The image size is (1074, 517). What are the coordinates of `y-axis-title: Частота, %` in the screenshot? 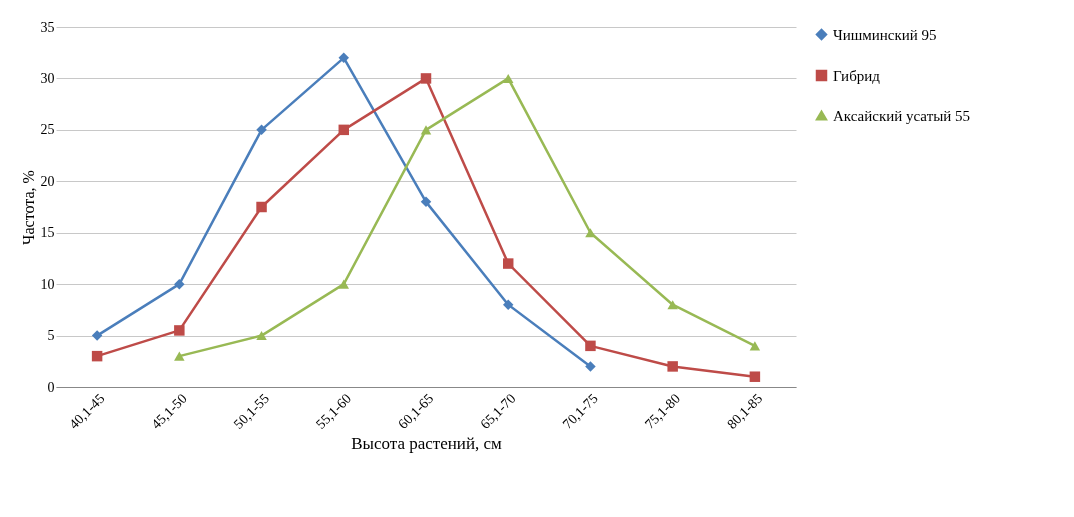 It's located at (28, 207).